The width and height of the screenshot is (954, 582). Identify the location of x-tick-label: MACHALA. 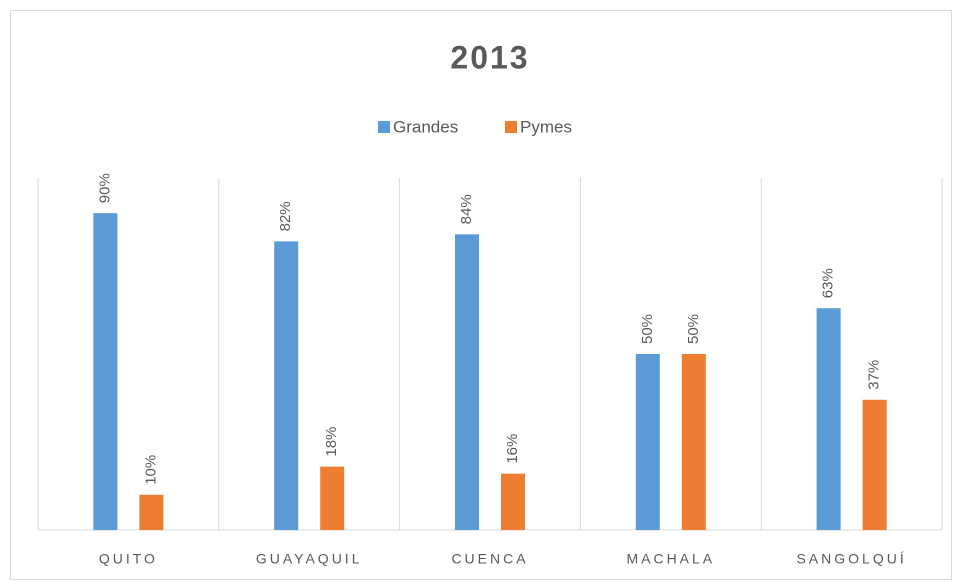
(670, 559).